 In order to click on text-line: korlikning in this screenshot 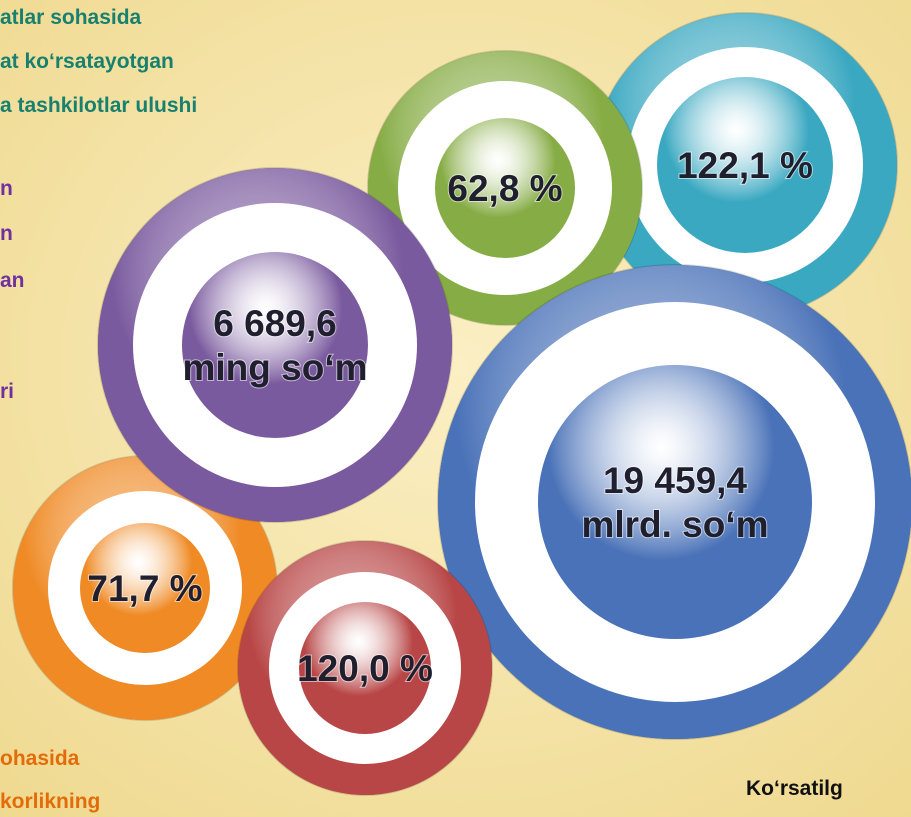, I will do `click(50, 801)`.